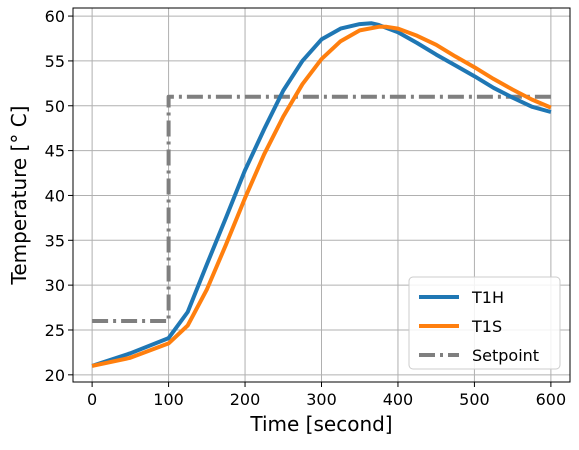  I want to click on x-tick-label: 100, so click(168, 399).